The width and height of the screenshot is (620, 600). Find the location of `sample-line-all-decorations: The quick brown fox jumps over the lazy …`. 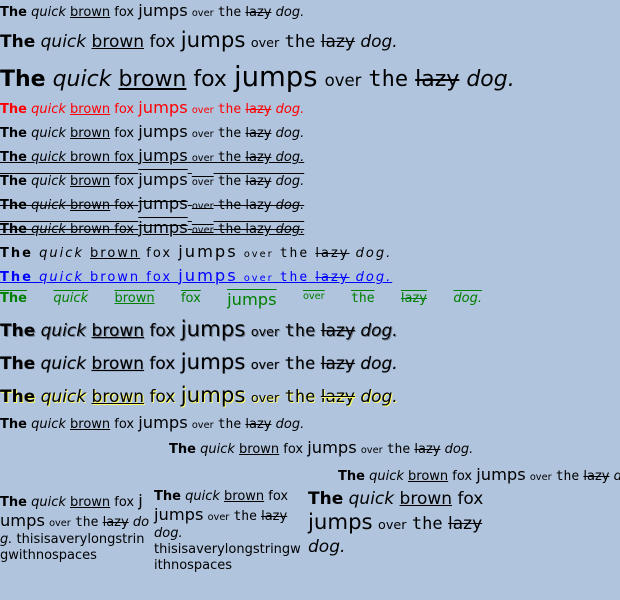

sample-line-all-decorations: The quick brown fox jumps over the lazy … is located at coordinates (152, 227).